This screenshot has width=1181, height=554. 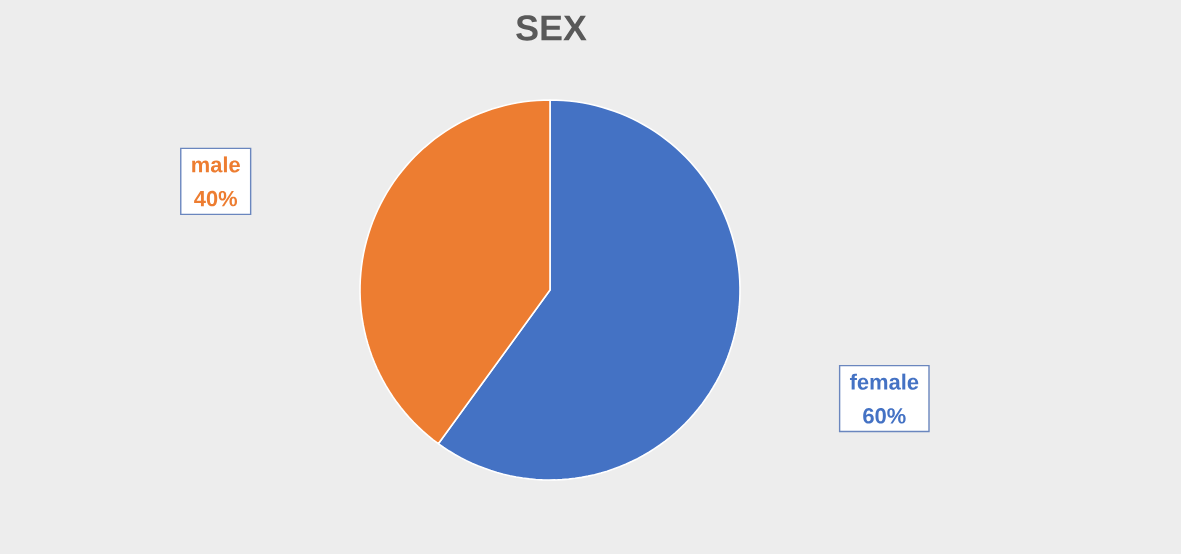 I want to click on chart-title: SEX, so click(x=551, y=28).